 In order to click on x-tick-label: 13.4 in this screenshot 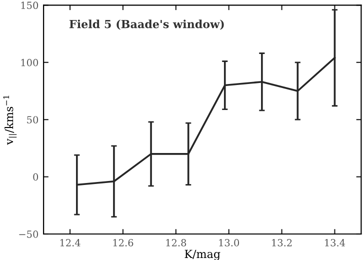, I will do `click(335, 242)`.